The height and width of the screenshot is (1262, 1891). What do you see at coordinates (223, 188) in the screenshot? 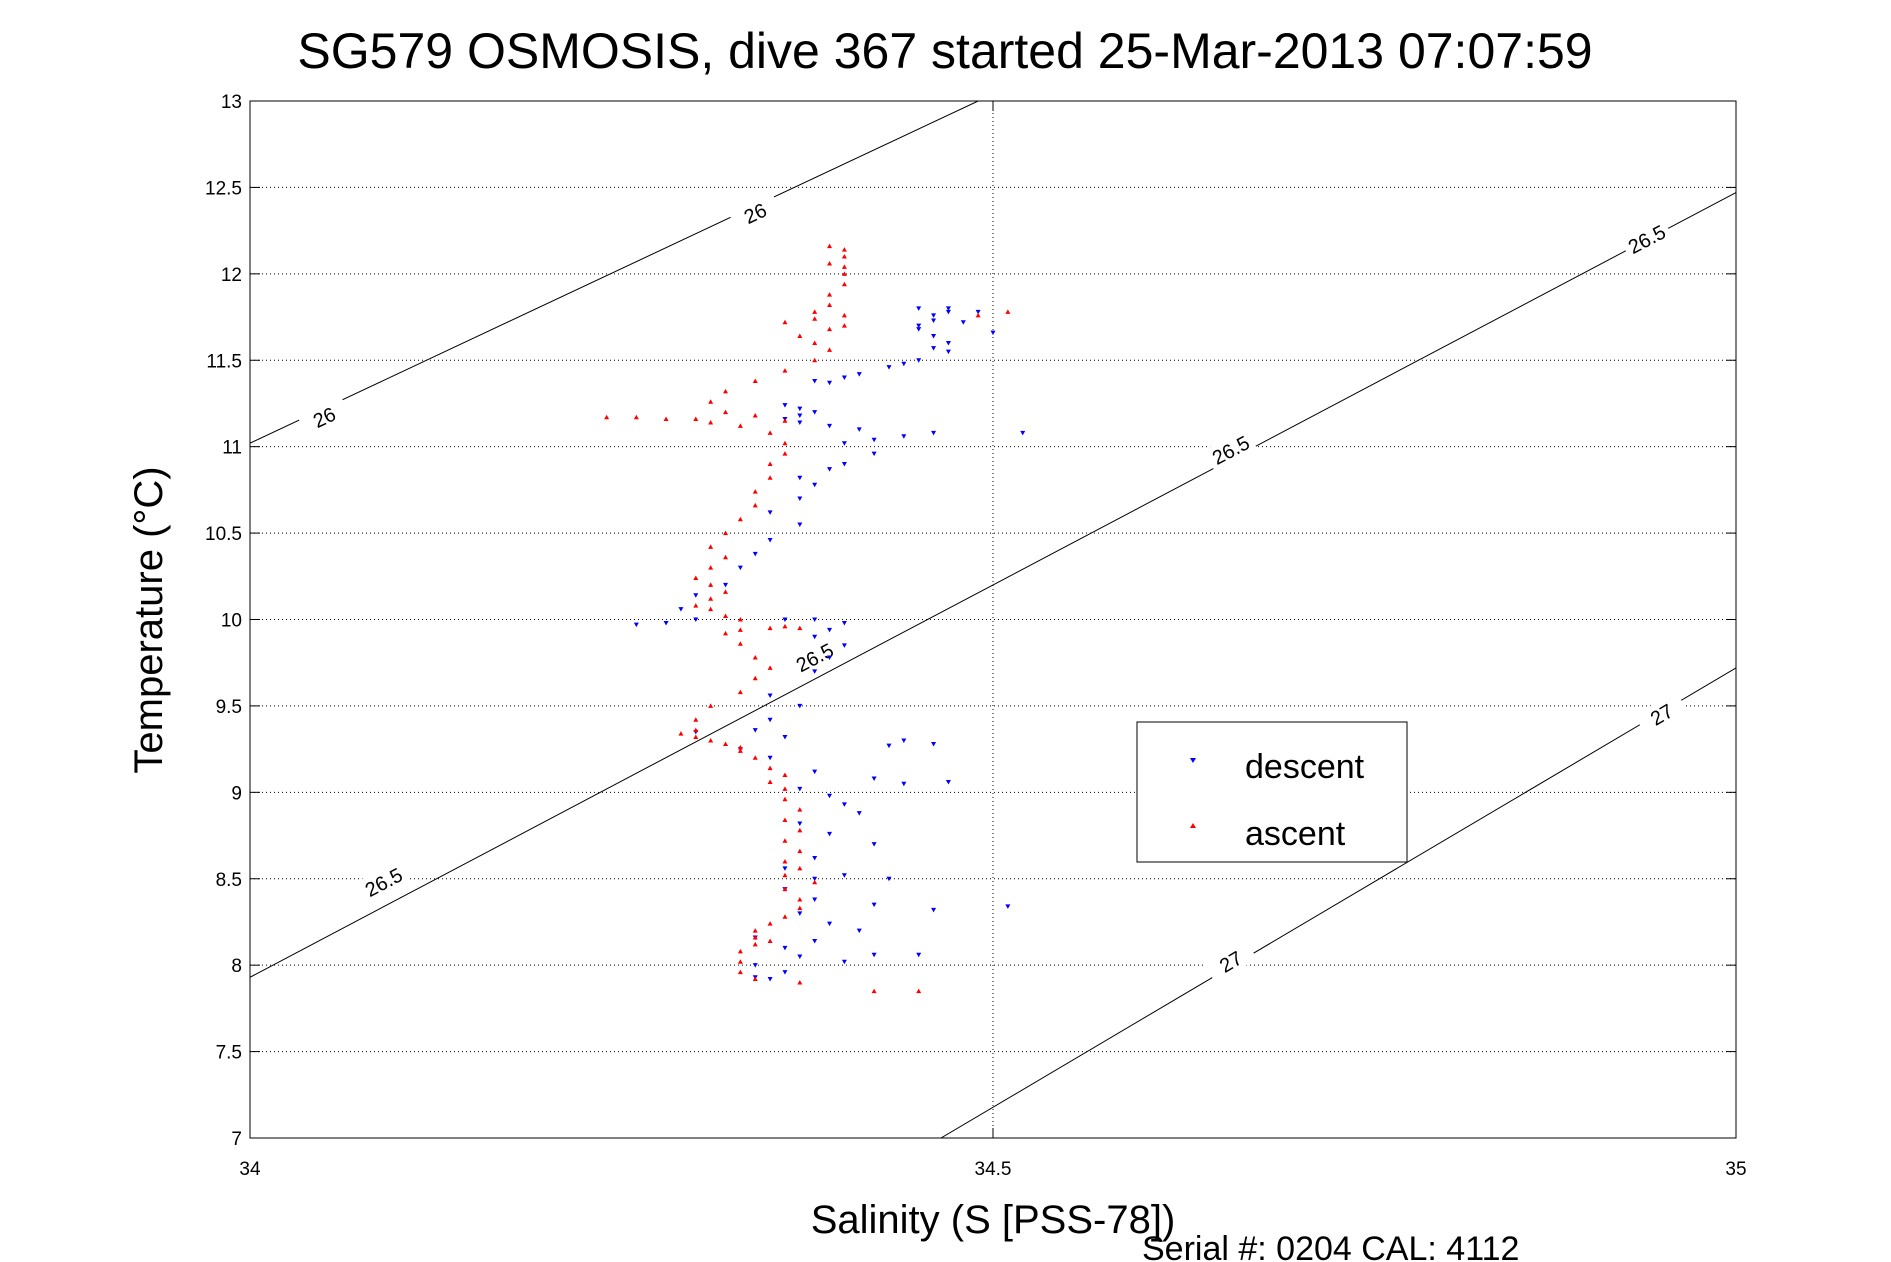
I see `y-tick-label: 12.5` at bounding box center [223, 188].